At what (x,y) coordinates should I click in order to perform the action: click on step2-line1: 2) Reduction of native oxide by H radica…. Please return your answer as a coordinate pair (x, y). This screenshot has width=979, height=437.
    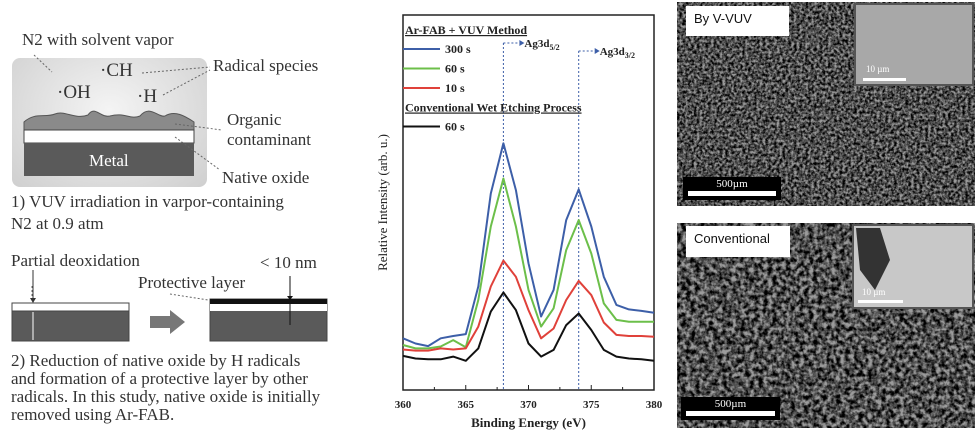
    Looking at the image, I should click on (156, 360).